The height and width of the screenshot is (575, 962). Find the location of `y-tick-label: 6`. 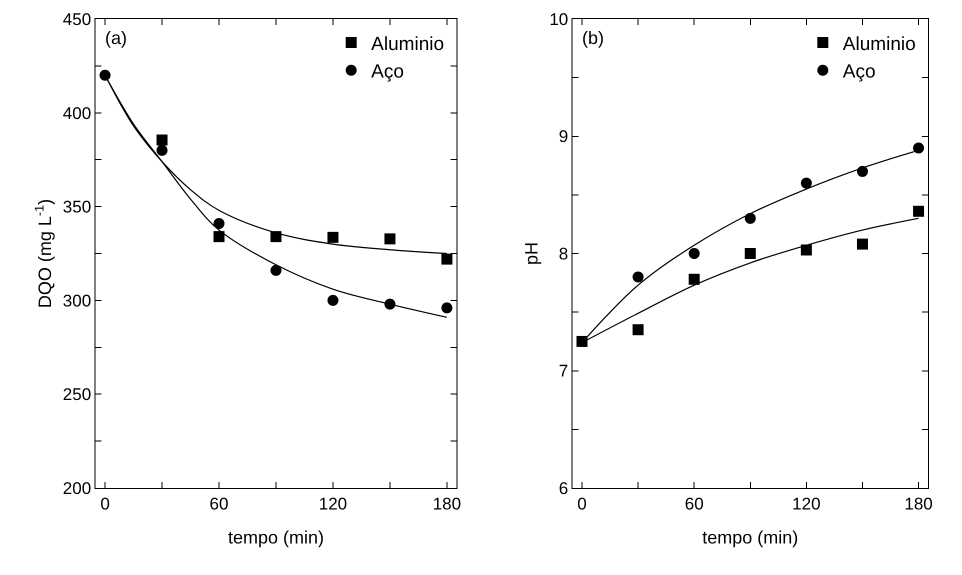

y-tick-label: 6 is located at coordinates (563, 488).